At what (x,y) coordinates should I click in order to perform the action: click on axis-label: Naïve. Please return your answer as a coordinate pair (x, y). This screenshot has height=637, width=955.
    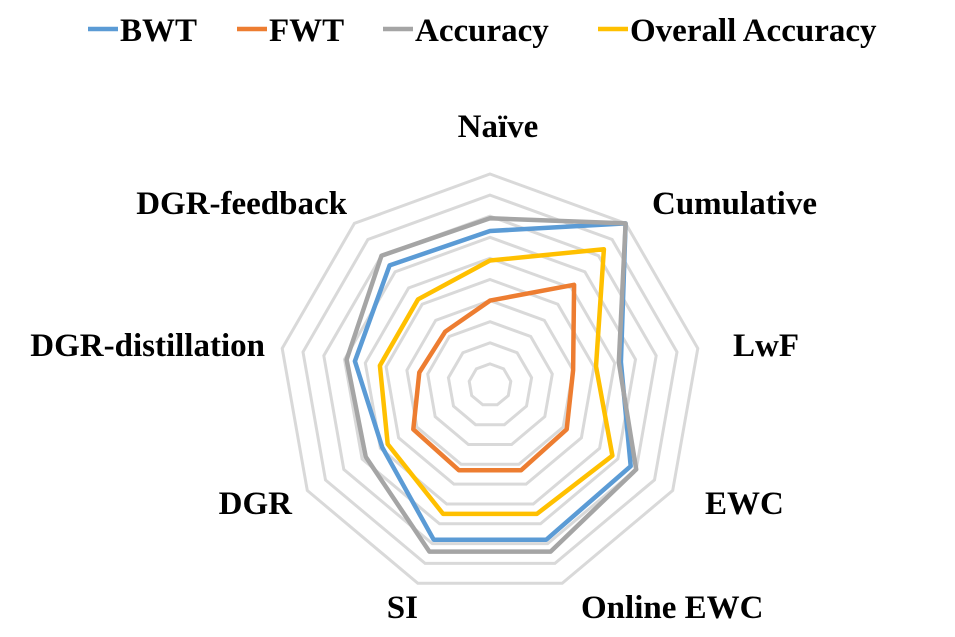
    Looking at the image, I should click on (498, 127).